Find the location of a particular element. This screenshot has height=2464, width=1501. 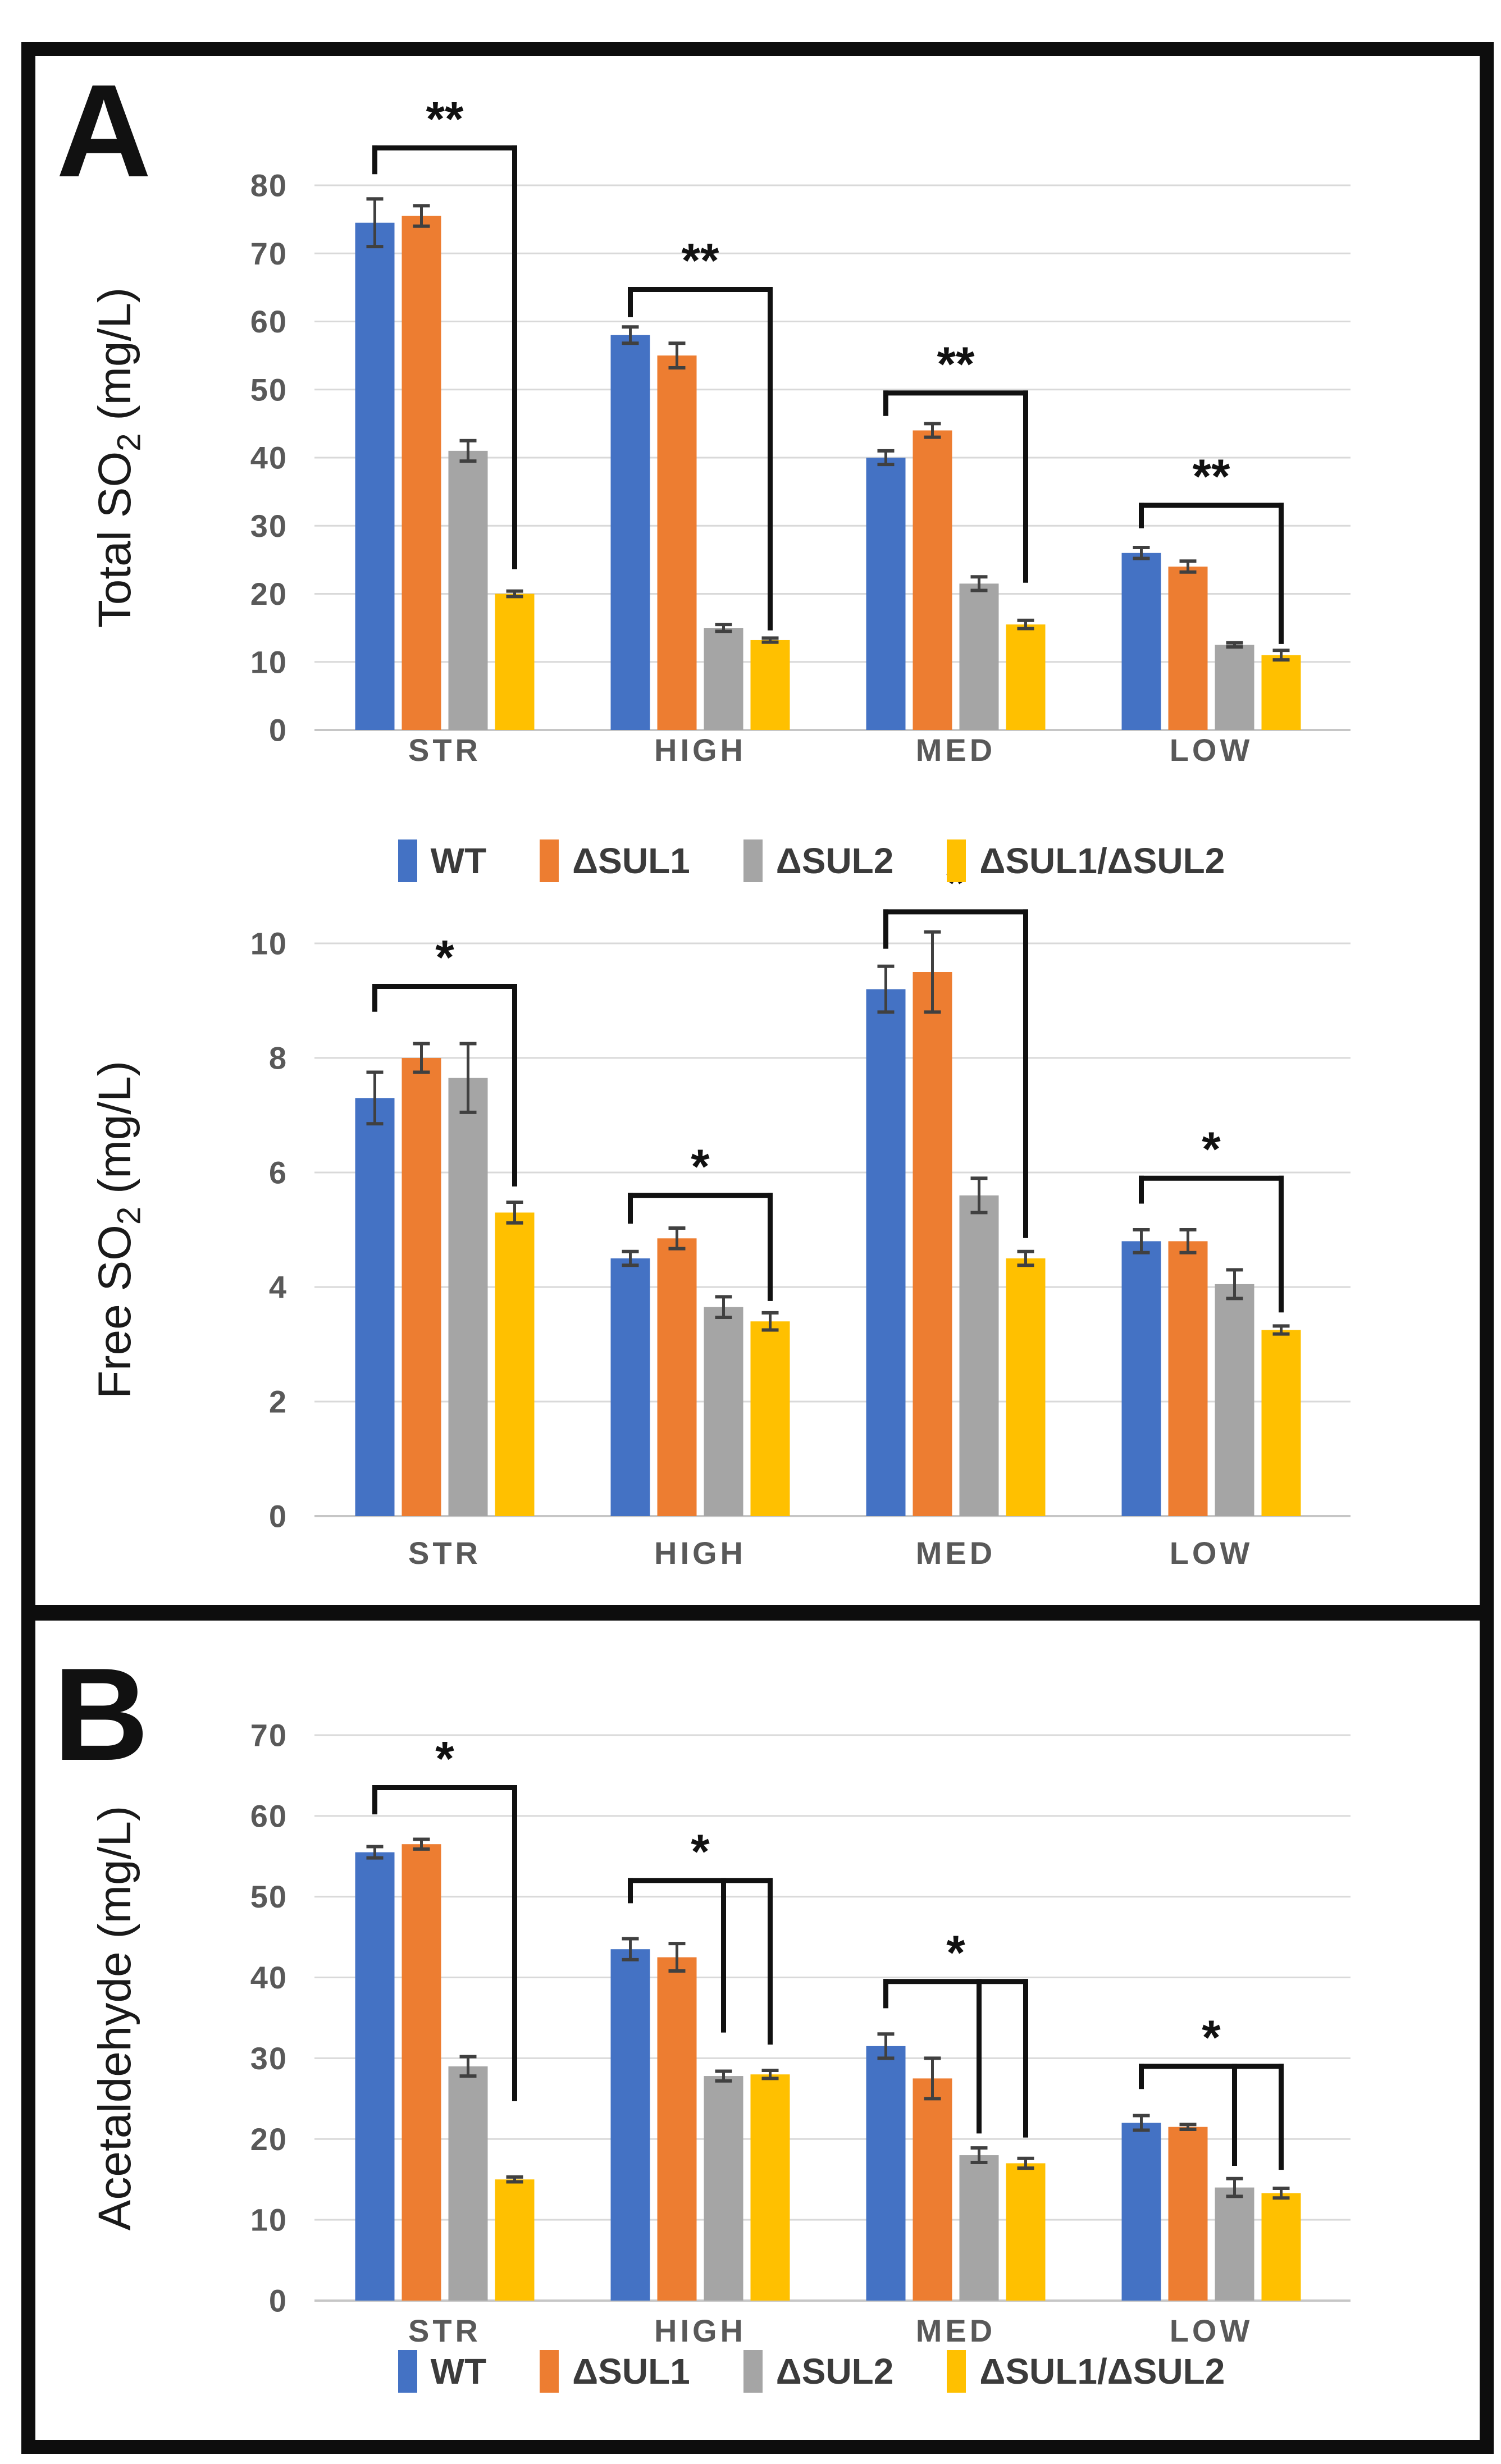

y-tick-label: 80 is located at coordinates (269, 185).